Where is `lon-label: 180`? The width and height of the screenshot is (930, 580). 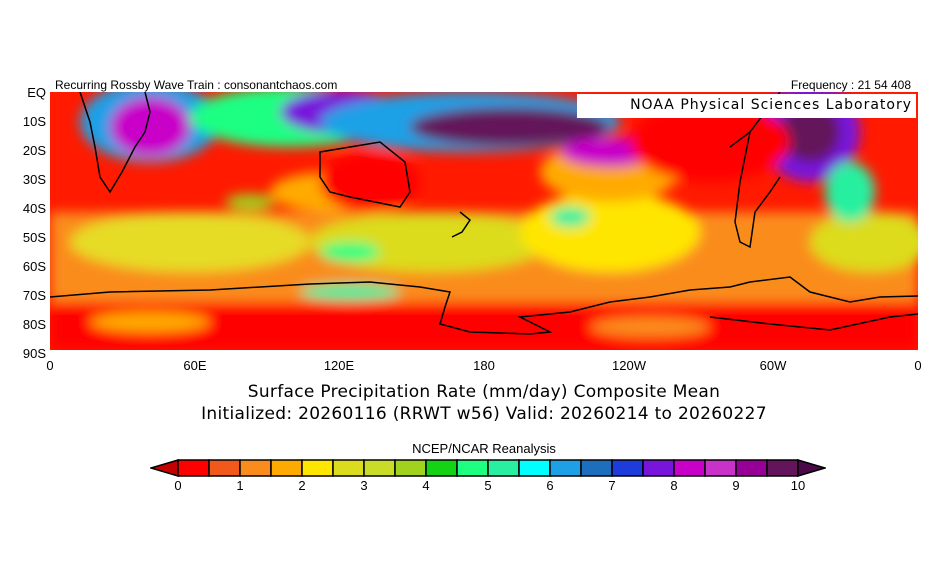
lon-label: 180 is located at coordinates (484, 365).